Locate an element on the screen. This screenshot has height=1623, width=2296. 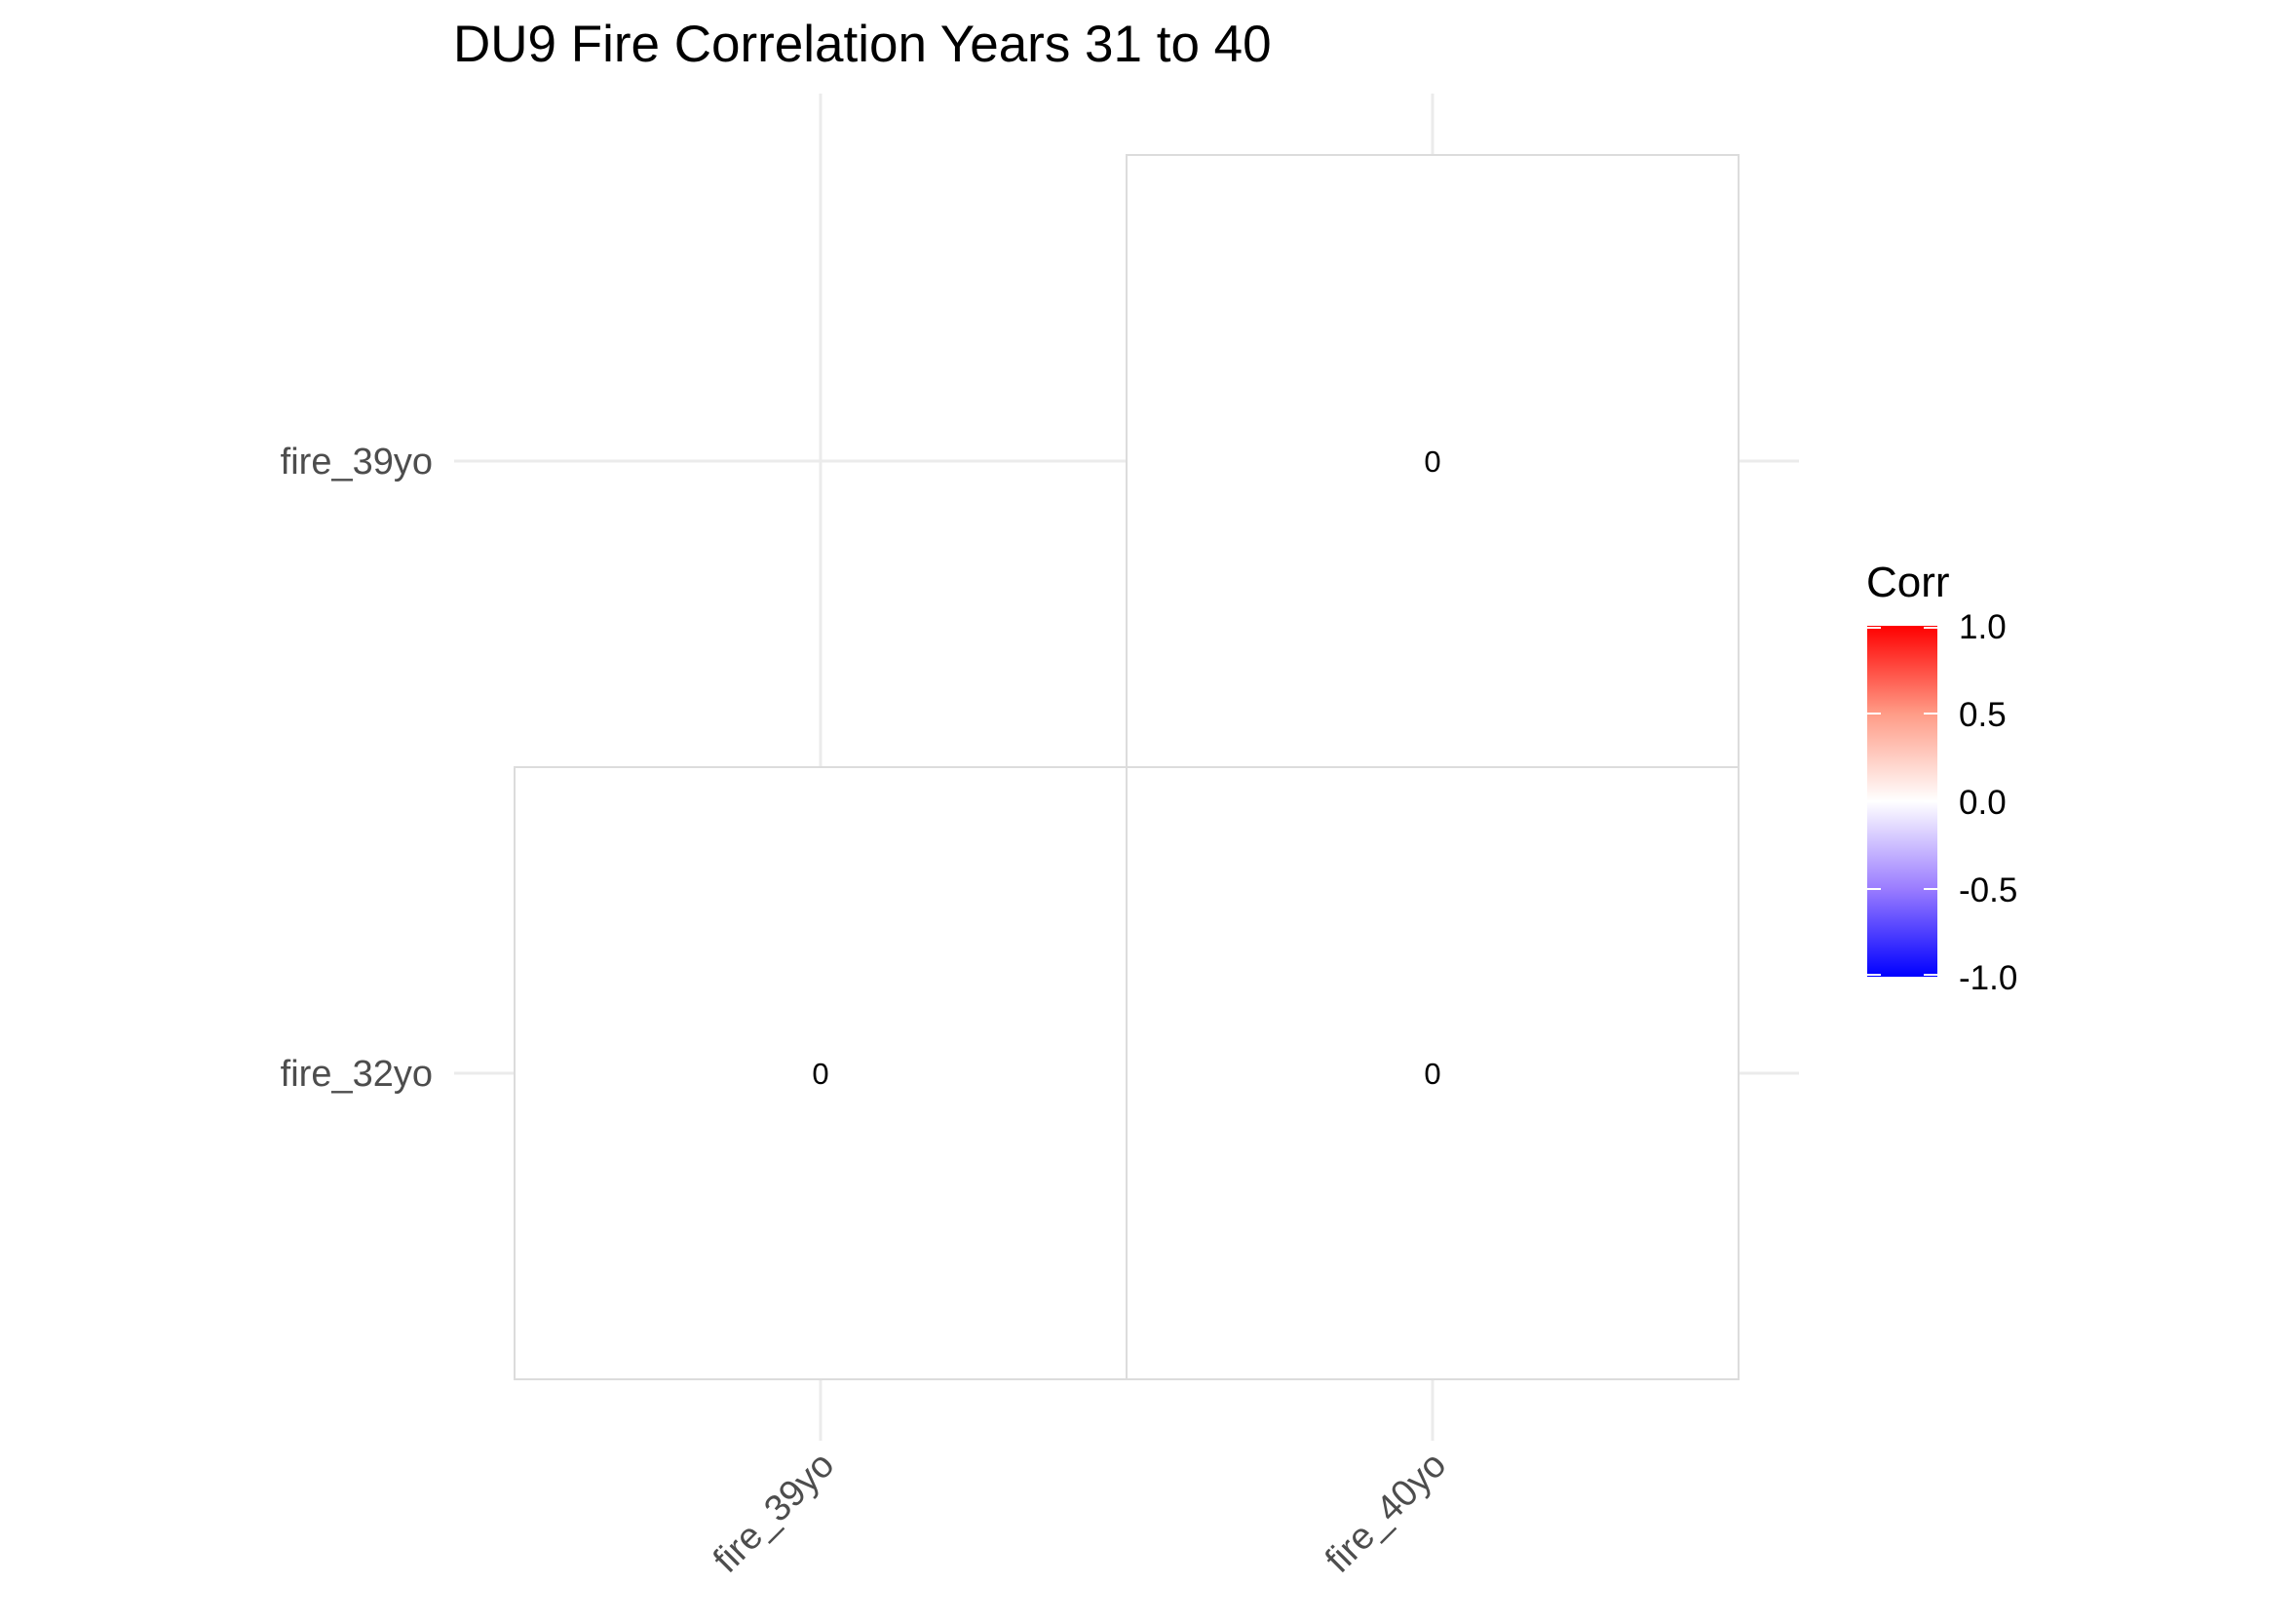
legend-tick-label: -0.5 is located at coordinates (1988, 890).